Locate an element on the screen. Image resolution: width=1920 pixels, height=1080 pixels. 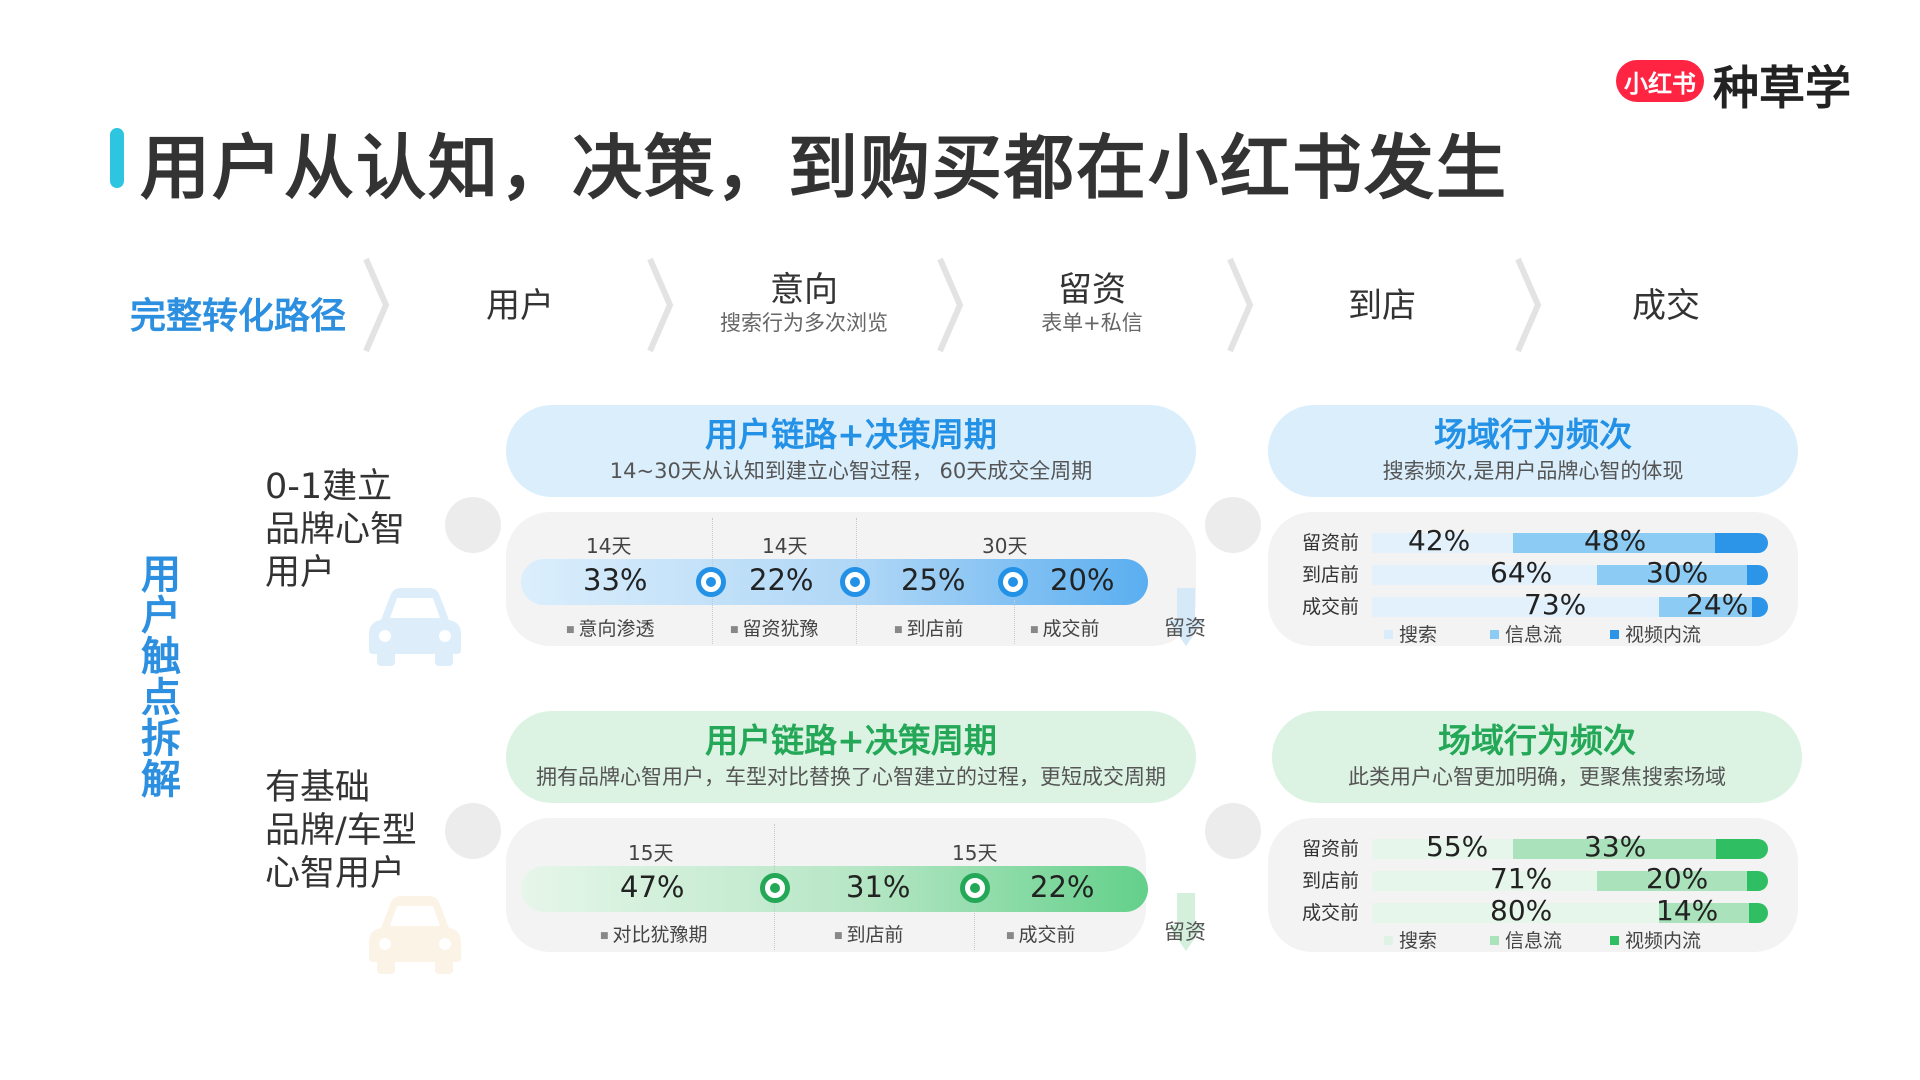
funnel-percent: 25% is located at coordinates (933, 580).